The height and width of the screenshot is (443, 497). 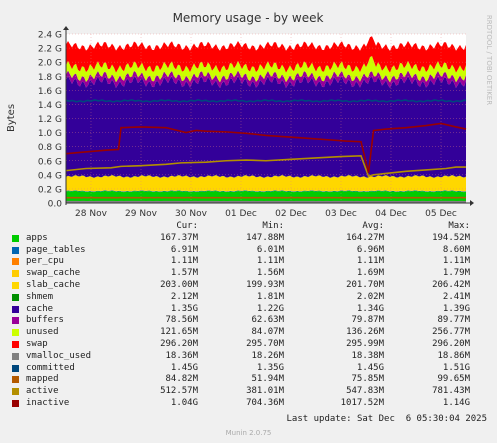 What do you see at coordinates (370, 367) in the screenshot?
I see `legend-avg: 1.45G` at bounding box center [370, 367].